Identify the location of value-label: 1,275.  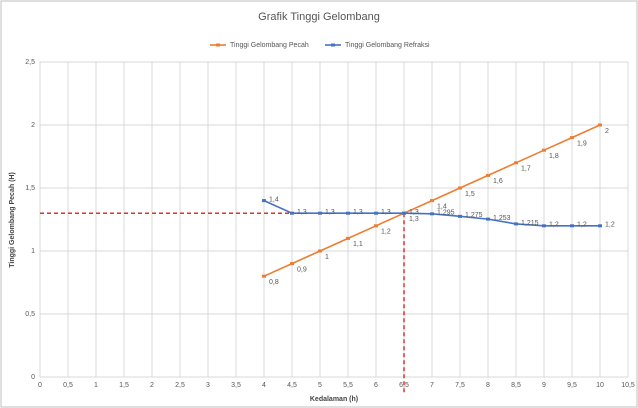
(474, 215).